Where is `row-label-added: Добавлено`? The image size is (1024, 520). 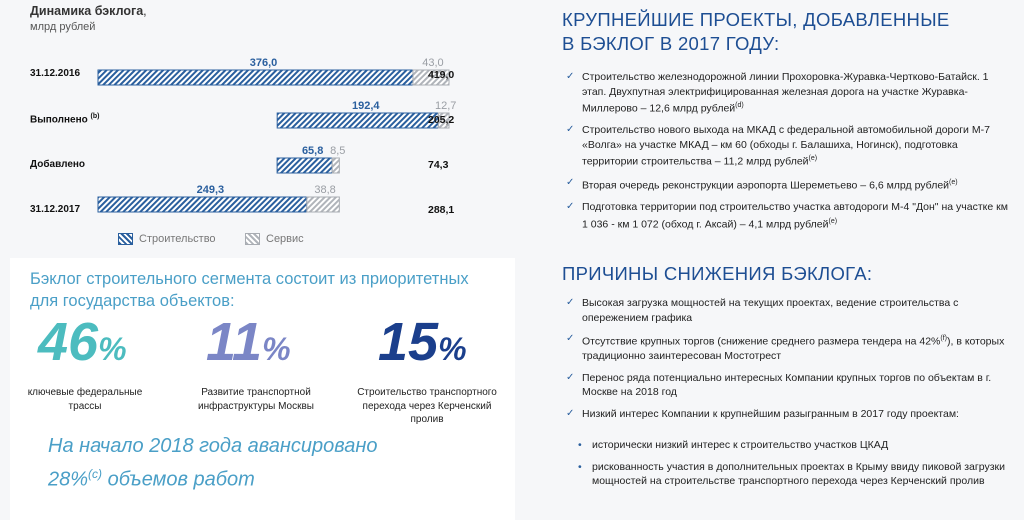
row-label-added: Добавлено is located at coordinates (58, 164).